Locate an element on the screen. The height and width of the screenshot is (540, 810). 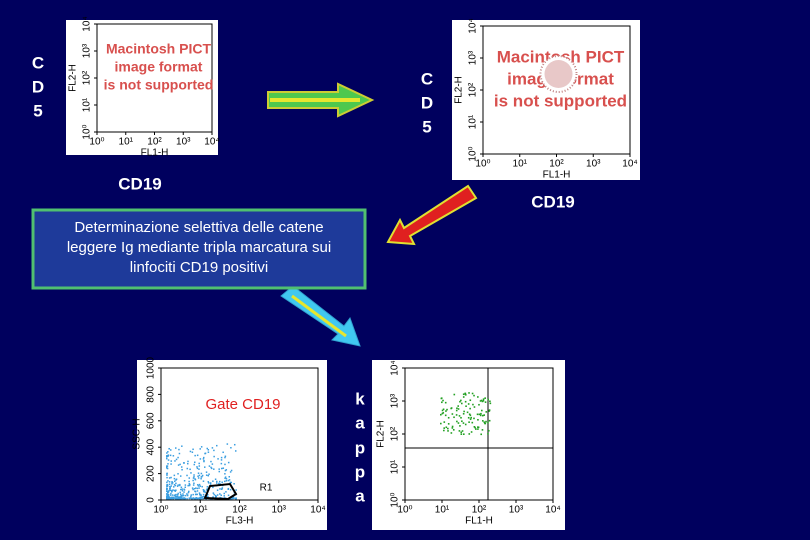
y-tick-label: 1000 is located at coordinates (151, 367).